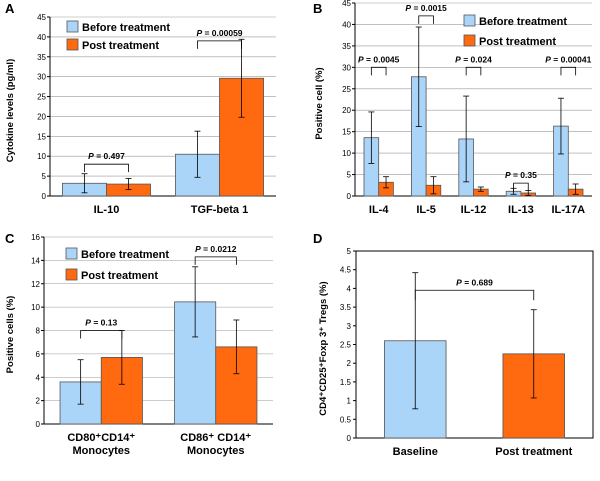 The height and width of the screenshot is (481, 600). What do you see at coordinates (323, 348) in the screenshot?
I see `y-axis-title: CD4⁺CD25⁺Foxp 3⁺ Tregs (%)` at bounding box center [323, 348].